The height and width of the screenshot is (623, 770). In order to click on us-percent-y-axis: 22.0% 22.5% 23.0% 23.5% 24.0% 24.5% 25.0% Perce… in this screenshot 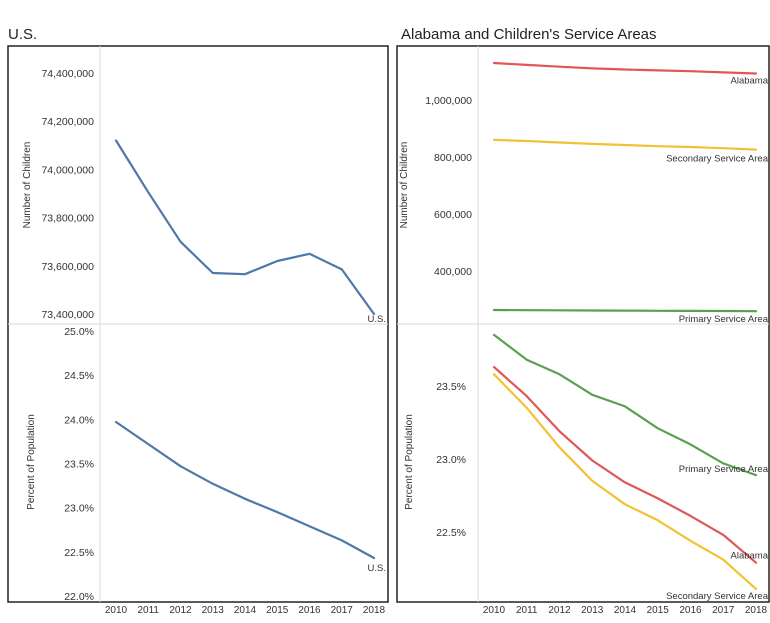, I will do `click(60, 464)`.